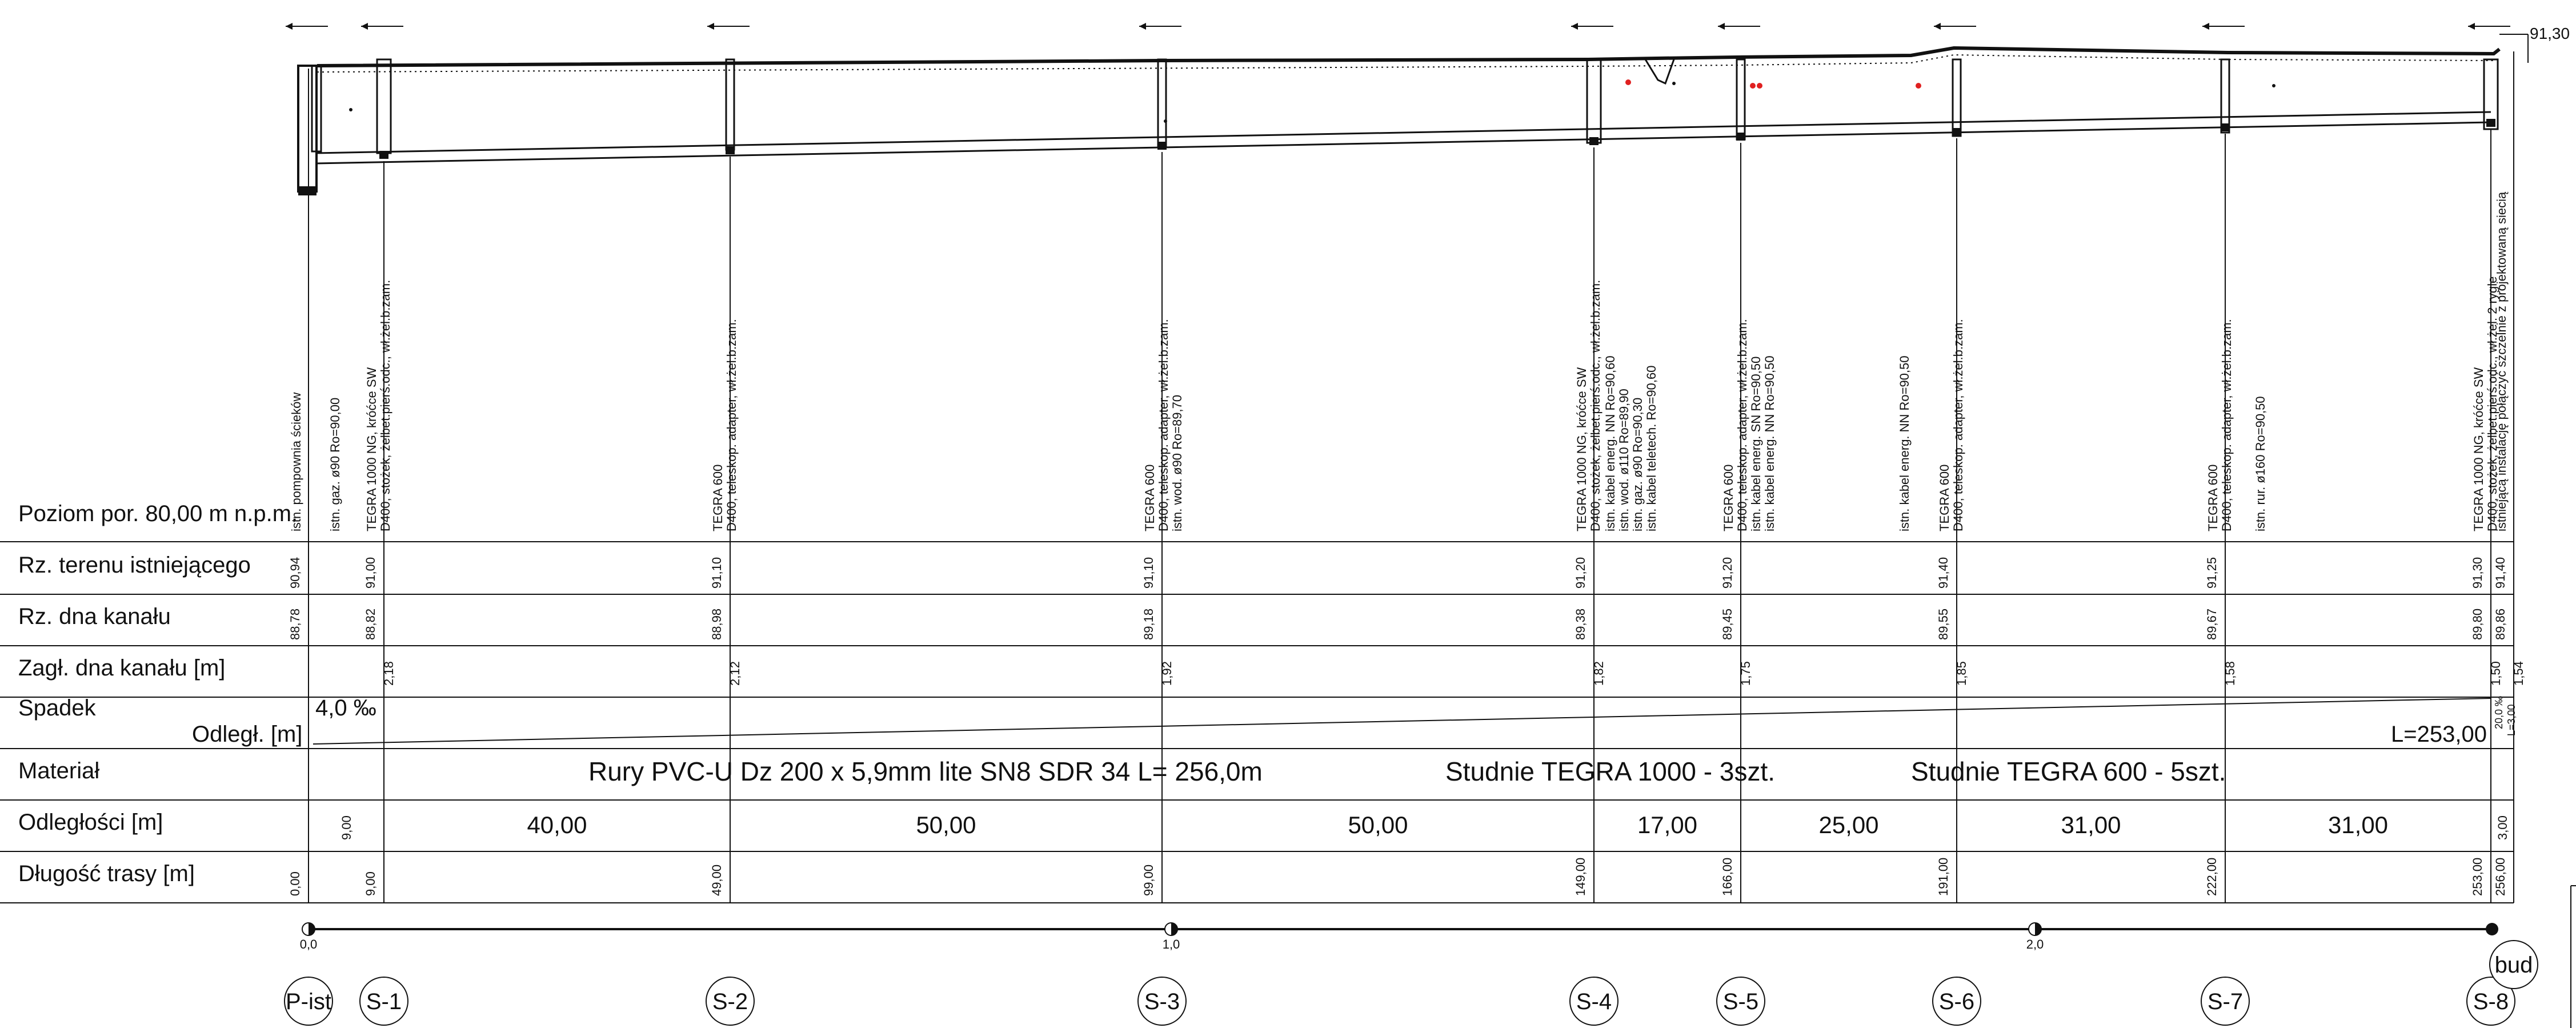 This screenshot has height=1028, width=2576. What do you see at coordinates (1961, 673) in the screenshot?
I see `depth-value: 1,85` at bounding box center [1961, 673].